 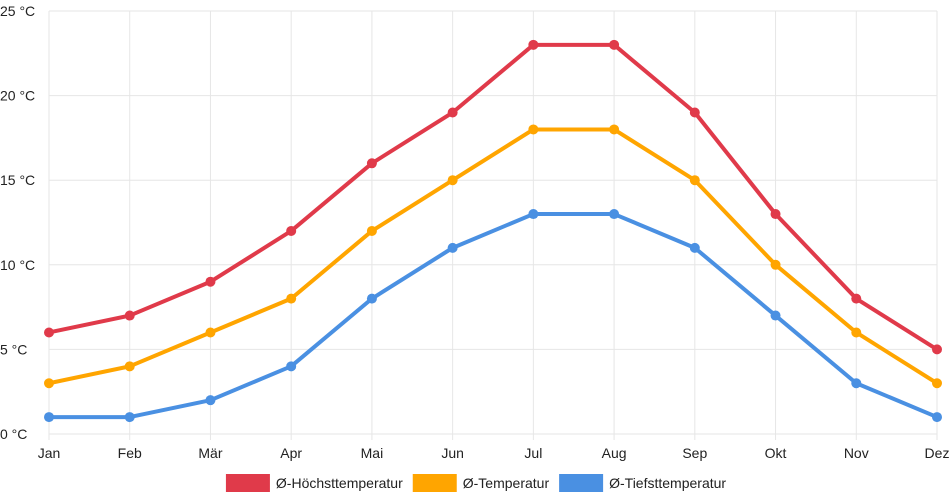 What do you see at coordinates (13, 349) in the screenshot?
I see `y-tick-label: 5 °C` at bounding box center [13, 349].